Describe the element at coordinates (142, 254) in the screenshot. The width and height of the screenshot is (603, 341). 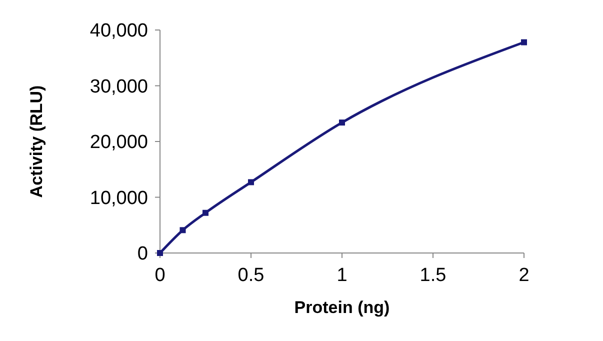
I see `y-tick-label: 0` at that location.